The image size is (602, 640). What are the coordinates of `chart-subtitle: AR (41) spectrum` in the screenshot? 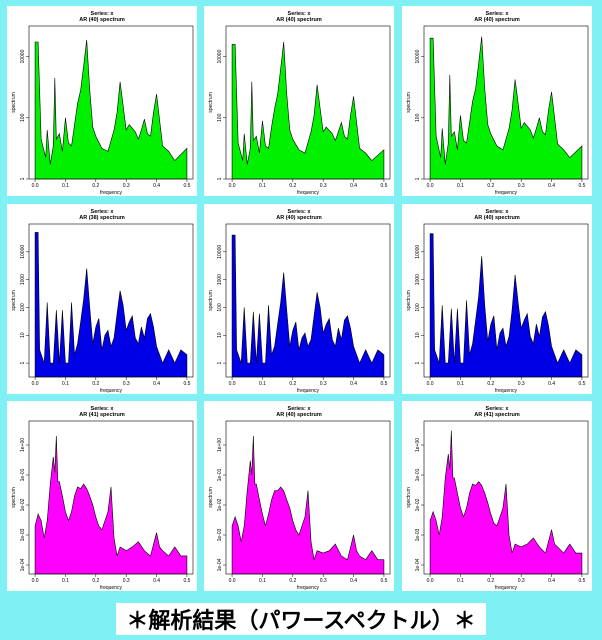 It's located at (497, 415).